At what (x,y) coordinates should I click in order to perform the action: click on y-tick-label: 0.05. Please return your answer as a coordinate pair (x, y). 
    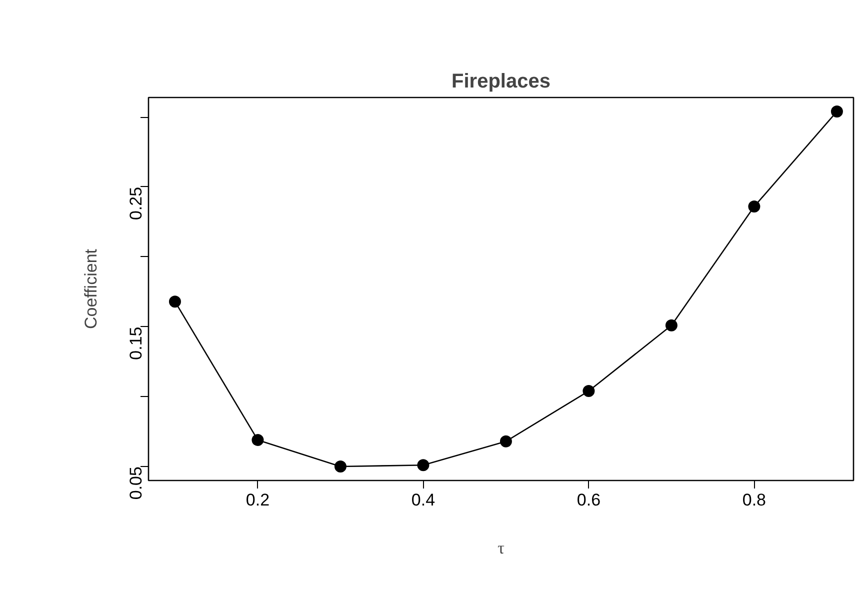
    Looking at the image, I should click on (136, 483).